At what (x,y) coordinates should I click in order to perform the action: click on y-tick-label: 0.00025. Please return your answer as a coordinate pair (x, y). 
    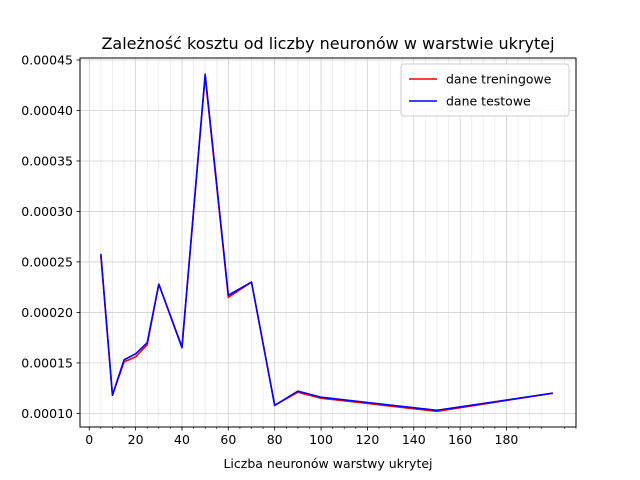
    Looking at the image, I should click on (47, 261).